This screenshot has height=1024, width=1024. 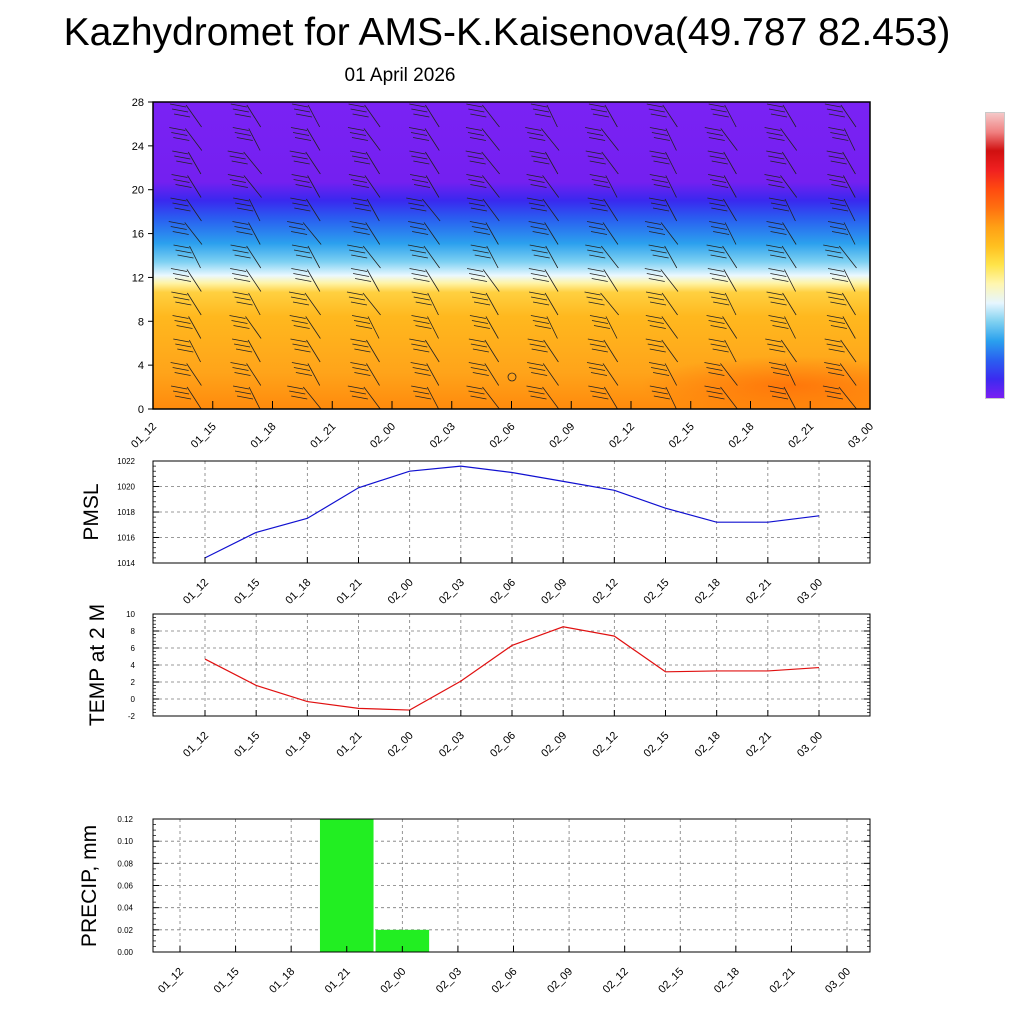 I want to click on x-tick-label: 02_09, so click(x=560, y=981).